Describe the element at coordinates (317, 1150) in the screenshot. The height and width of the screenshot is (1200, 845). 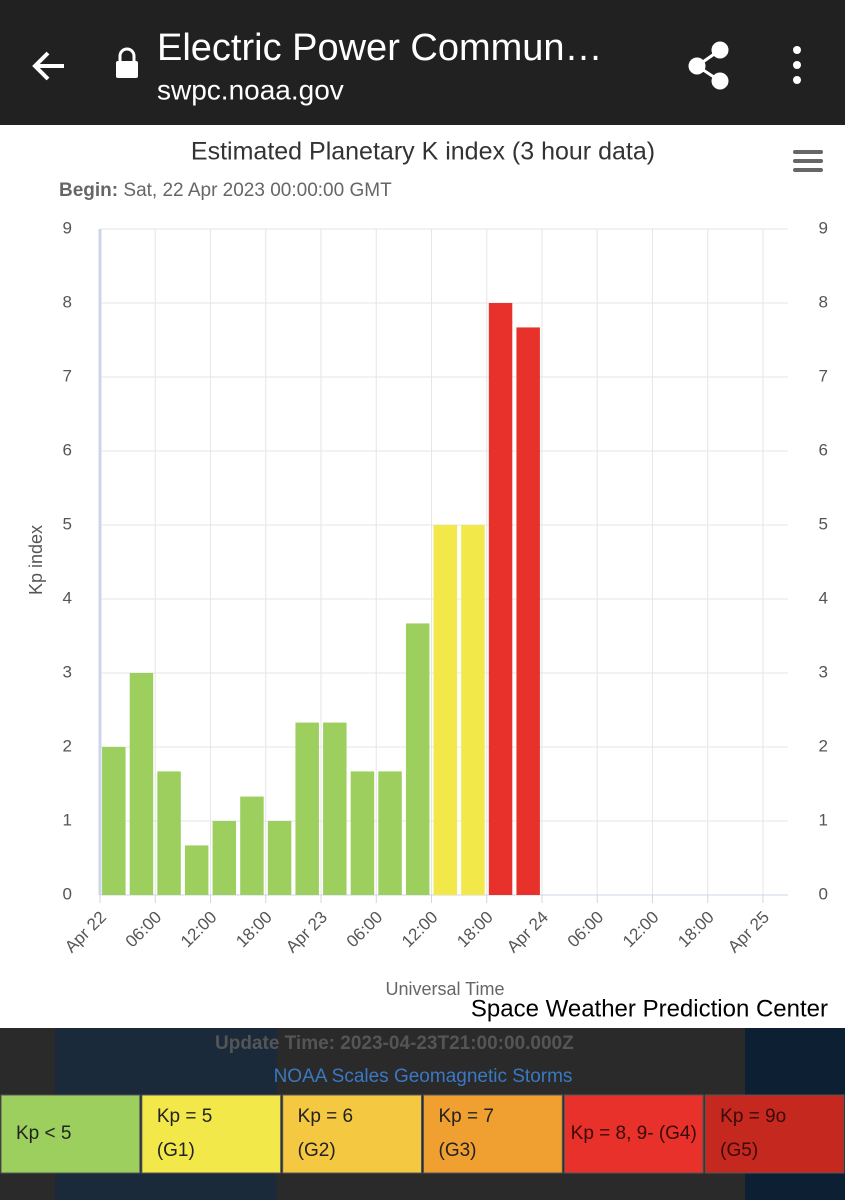
I see `scale-sublabel: (G2)` at that location.